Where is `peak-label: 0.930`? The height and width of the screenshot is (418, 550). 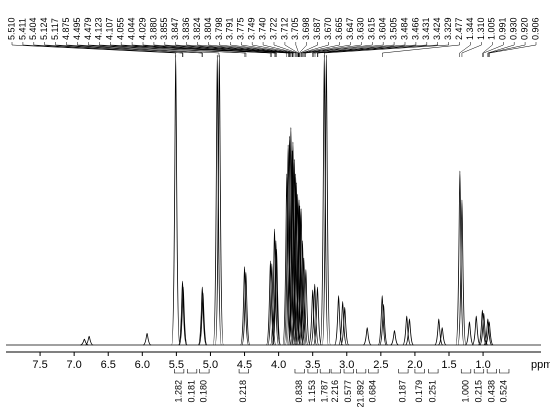
peak-label: 0.930 is located at coordinates (514, 28).